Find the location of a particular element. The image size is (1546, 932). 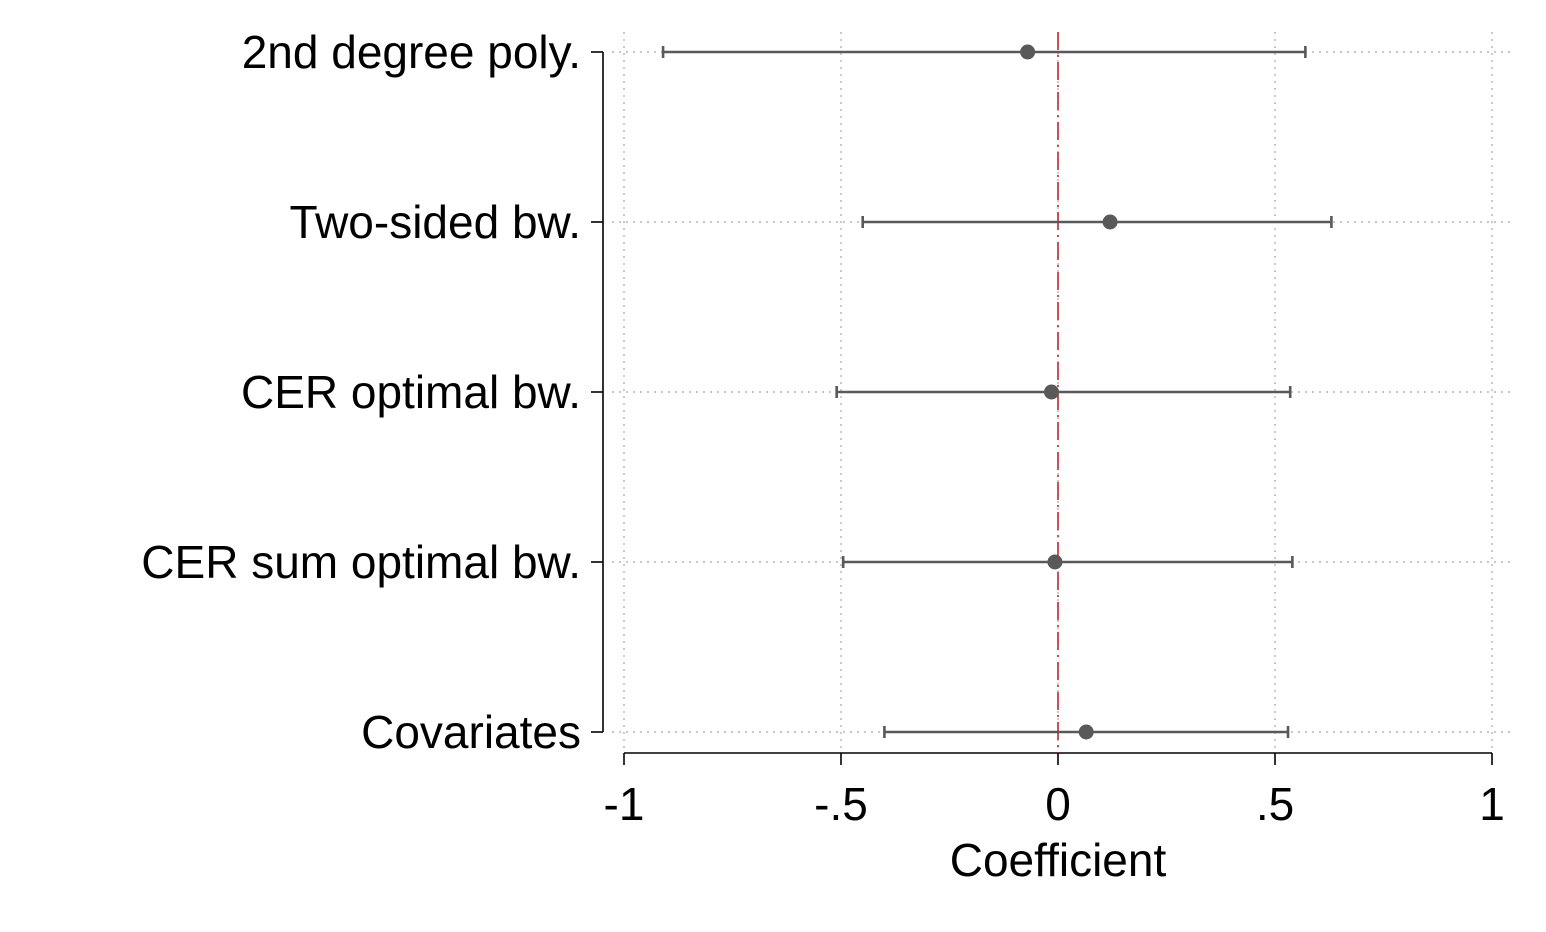

y-tick-label: CER optimal bw. is located at coordinates (411, 392).